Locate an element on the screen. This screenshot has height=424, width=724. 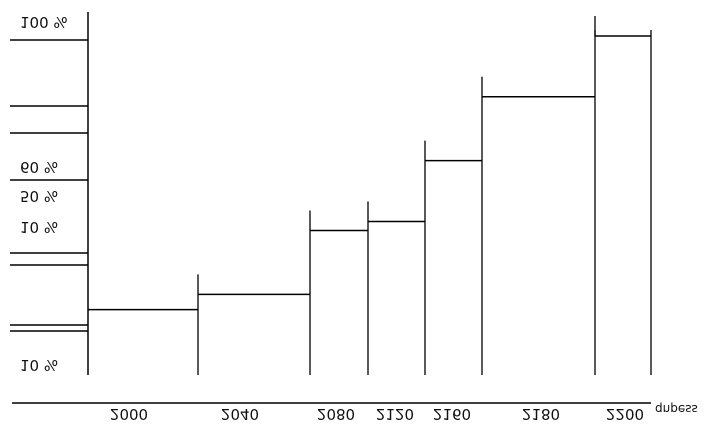
x-tick-labels: 2000 2040 2080 2120 2160 2180 2200 is located at coordinates (377, 414).